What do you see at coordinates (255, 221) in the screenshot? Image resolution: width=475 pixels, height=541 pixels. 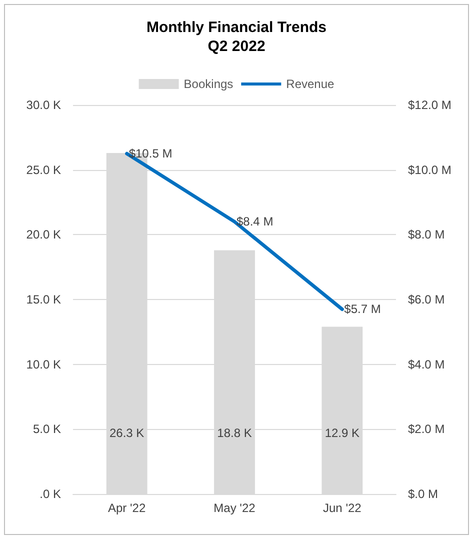 I see `data-label: $8.4 M` at bounding box center [255, 221].